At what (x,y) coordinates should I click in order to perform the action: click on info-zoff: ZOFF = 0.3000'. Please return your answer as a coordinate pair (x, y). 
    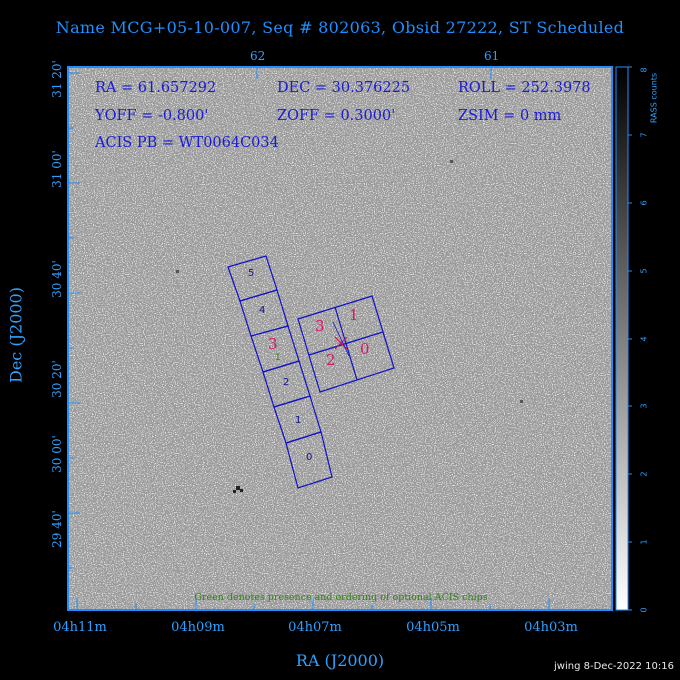
    Looking at the image, I should click on (336, 116).